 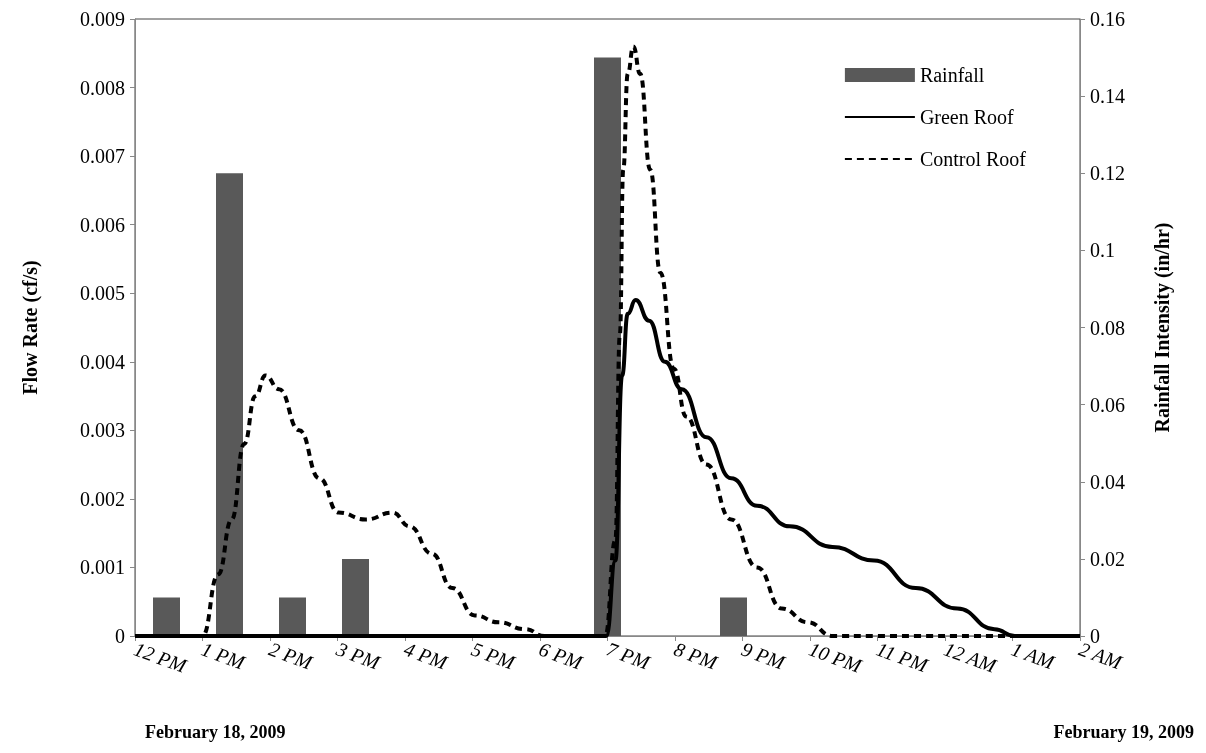 I want to click on x-tick-label: 2 PM, so click(x=291, y=655).